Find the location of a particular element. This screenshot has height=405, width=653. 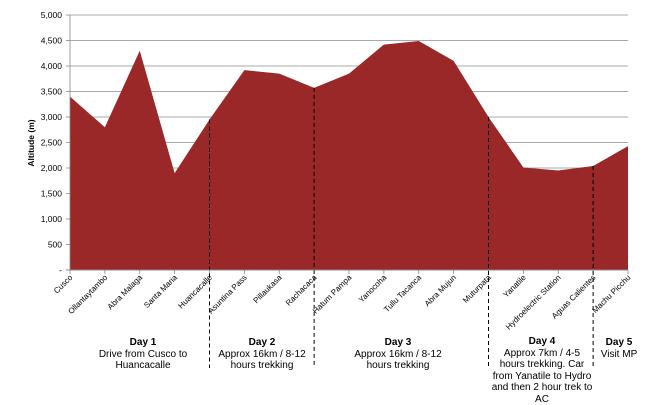

day-1-label: Day 1 Drive from Cusco to Huancacalle is located at coordinates (143, 354).